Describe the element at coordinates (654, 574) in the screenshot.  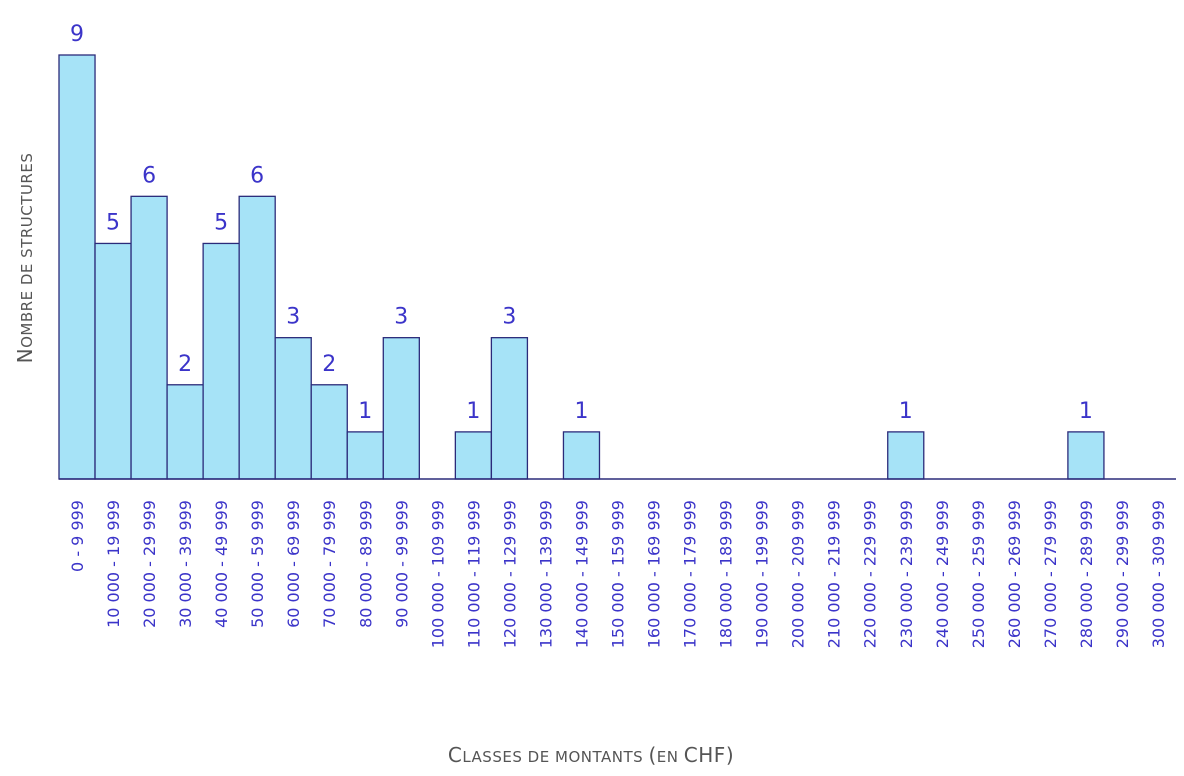
I see `x-tick-label-16: 160 000 - 169 999` at that location.